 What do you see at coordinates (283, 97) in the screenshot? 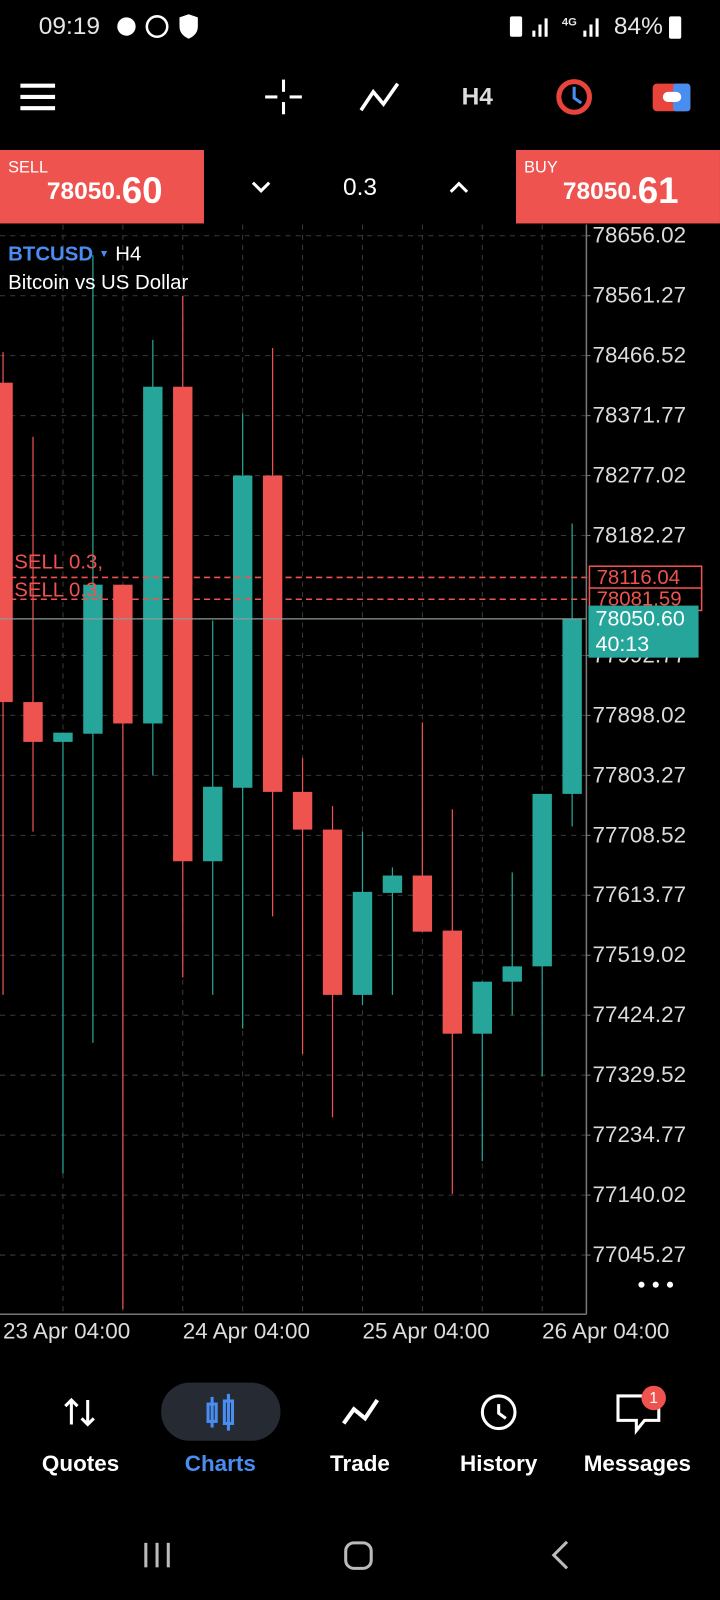
I see `crosshair-button` at bounding box center [283, 97].